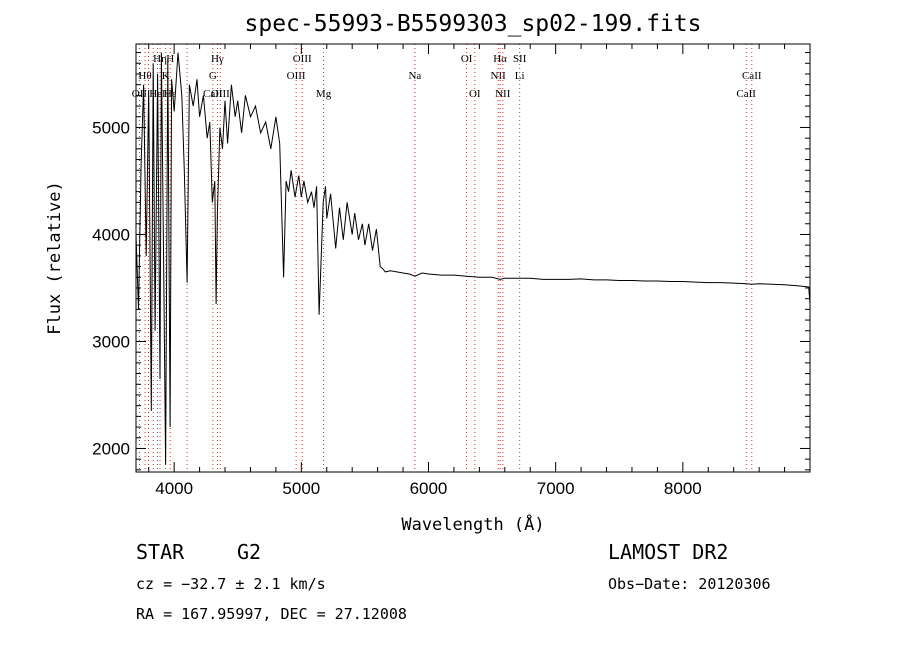 This screenshot has width=900, height=650. I want to click on observation-date: Obs−Date: 20120306, so click(689, 584).